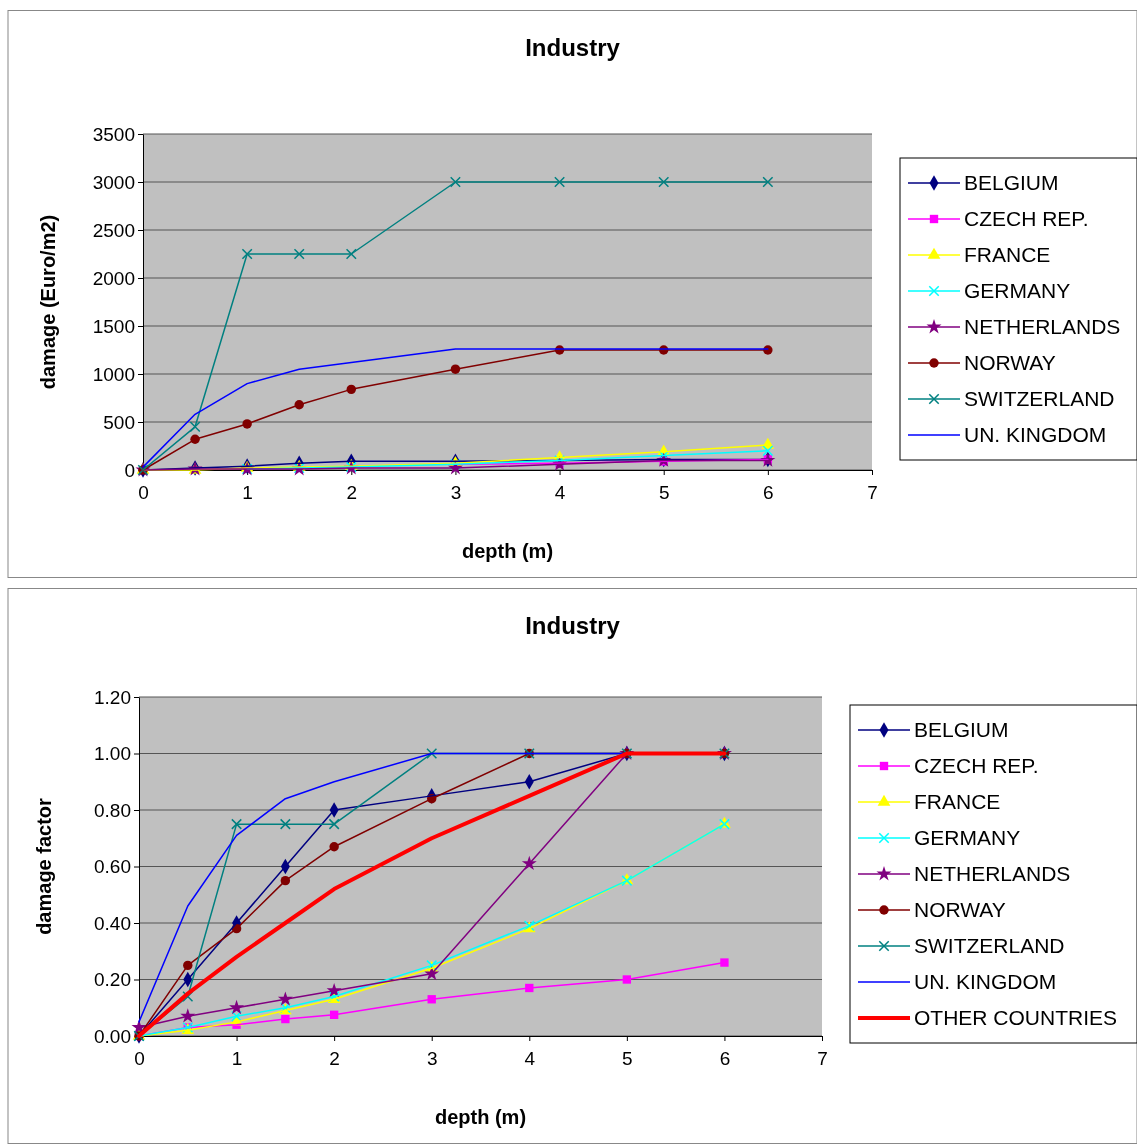  What do you see at coordinates (113, 230) in the screenshot?
I see `y-tick-label: 2500` at bounding box center [113, 230].